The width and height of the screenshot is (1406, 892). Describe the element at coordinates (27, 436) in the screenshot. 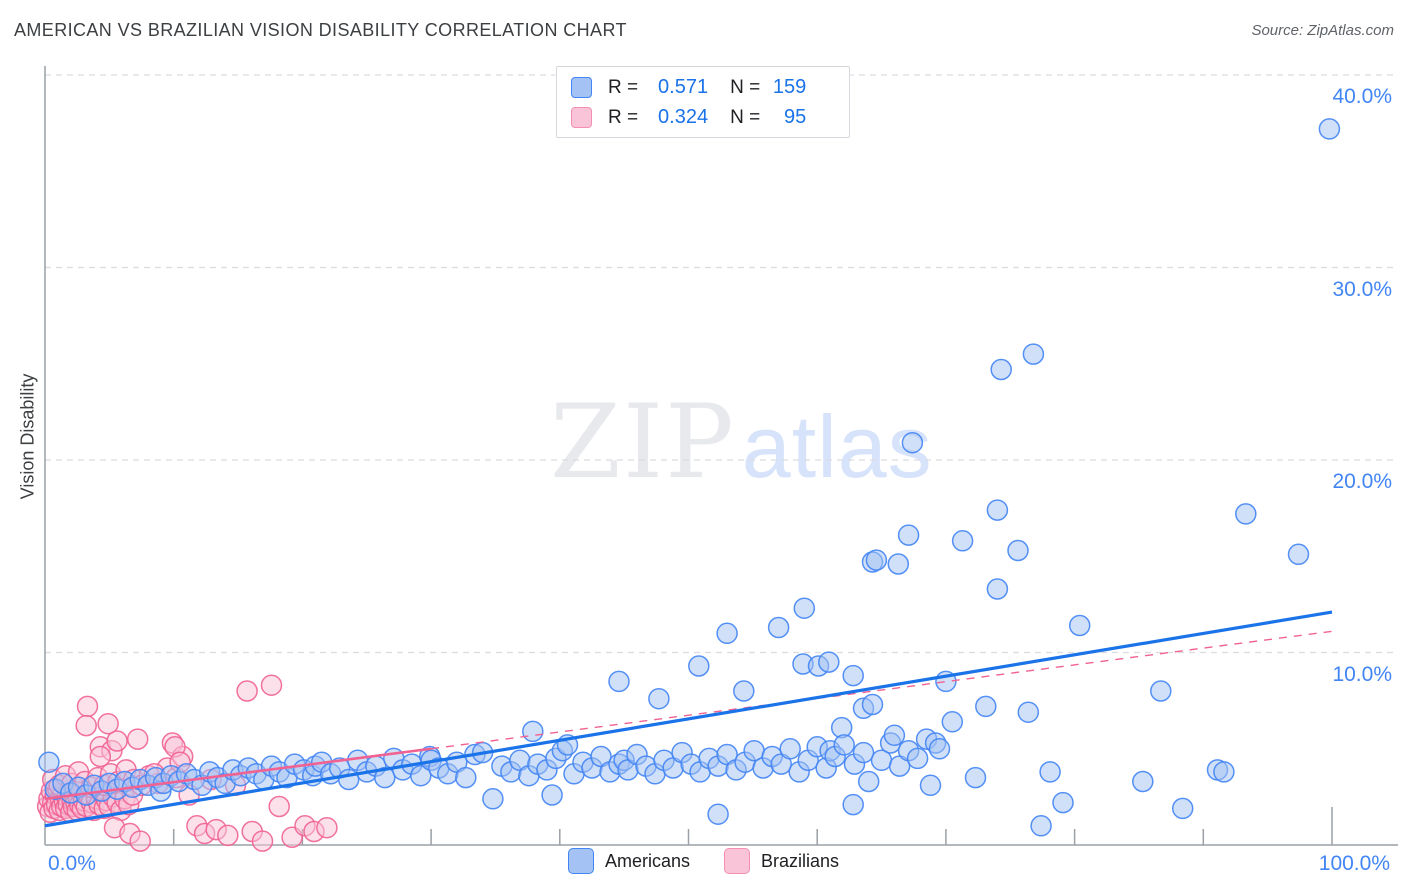

I see `y-axis-title: Vision Disability` at that location.